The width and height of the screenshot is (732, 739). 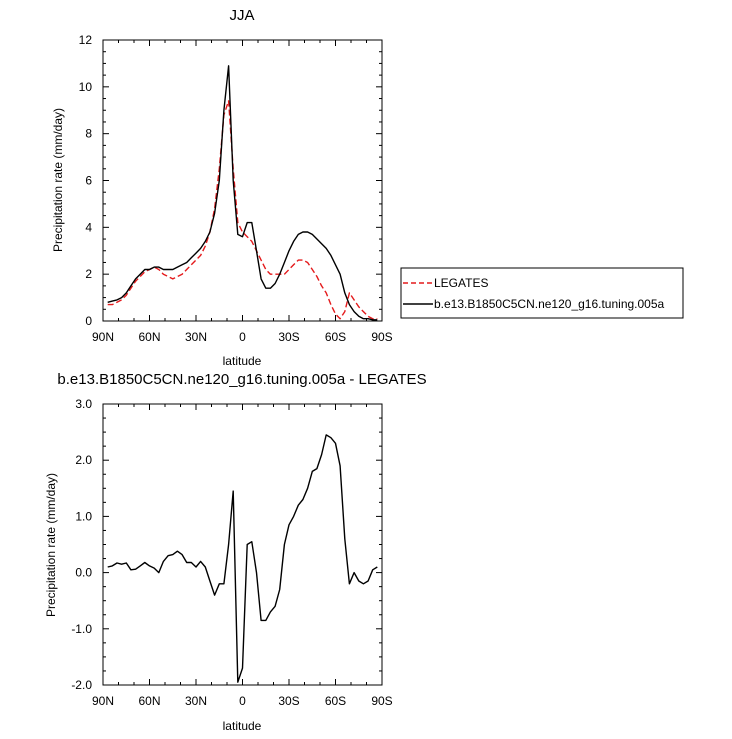 What do you see at coordinates (196, 337) in the screenshot?
I see `top-x-tick-label: 30N` at bounding box center [196, 337].